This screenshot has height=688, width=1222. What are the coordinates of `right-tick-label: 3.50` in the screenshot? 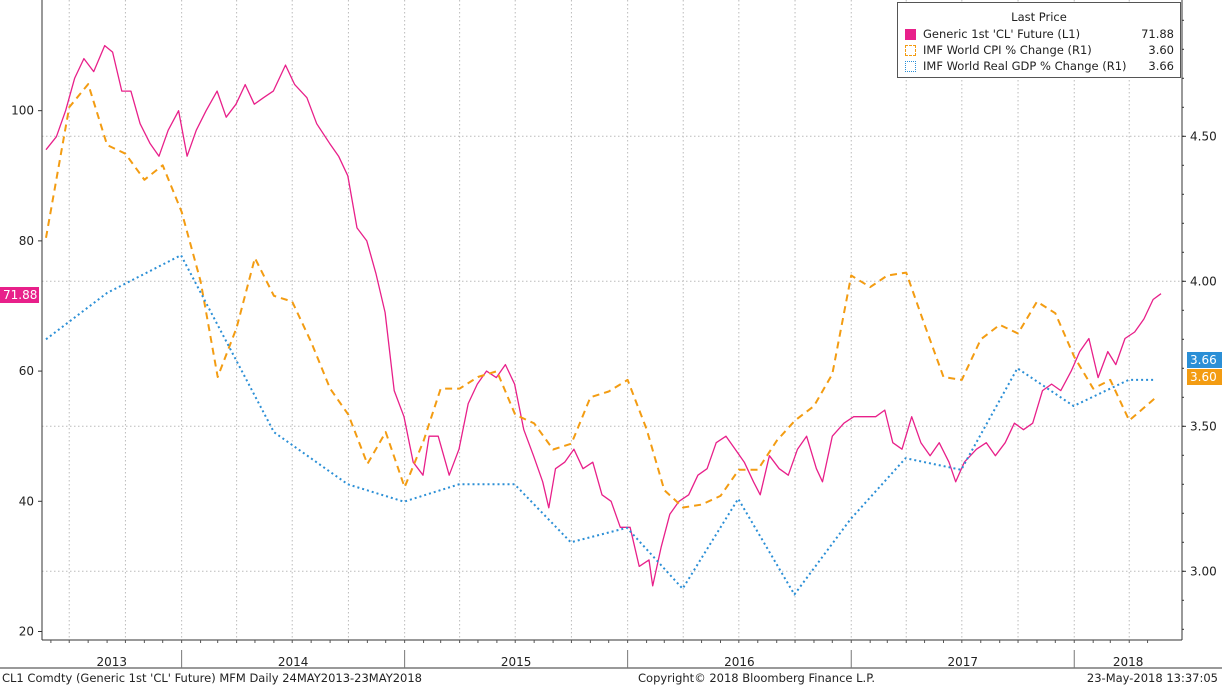 It's located at (1203, 426).